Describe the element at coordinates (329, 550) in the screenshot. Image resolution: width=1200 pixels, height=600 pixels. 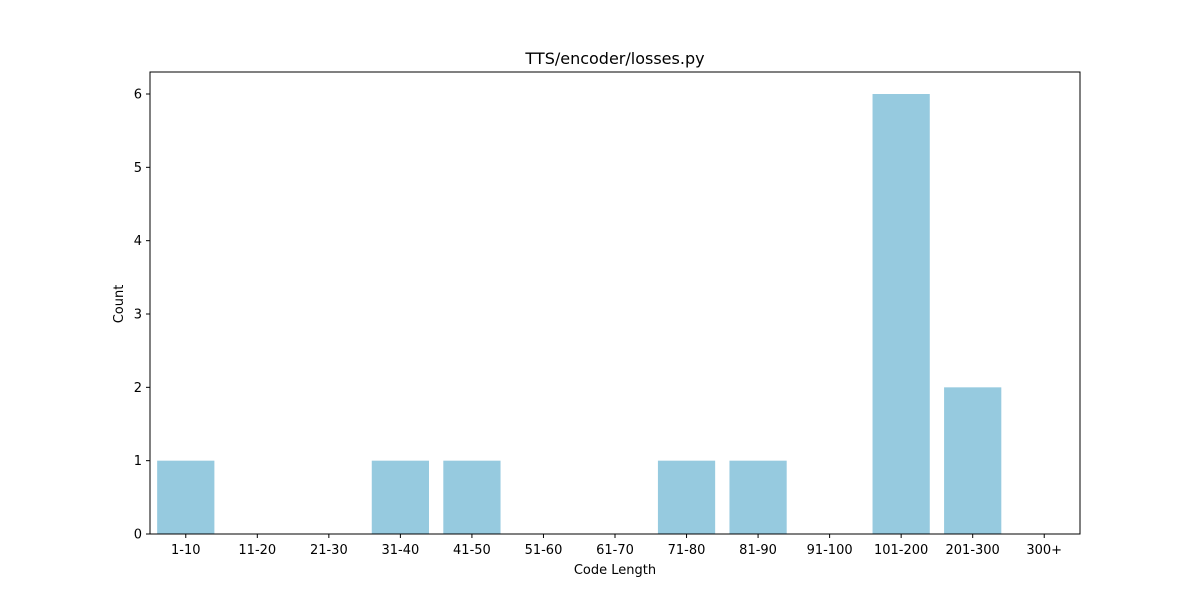
I see `x-tick-label: 21-30` at that location.